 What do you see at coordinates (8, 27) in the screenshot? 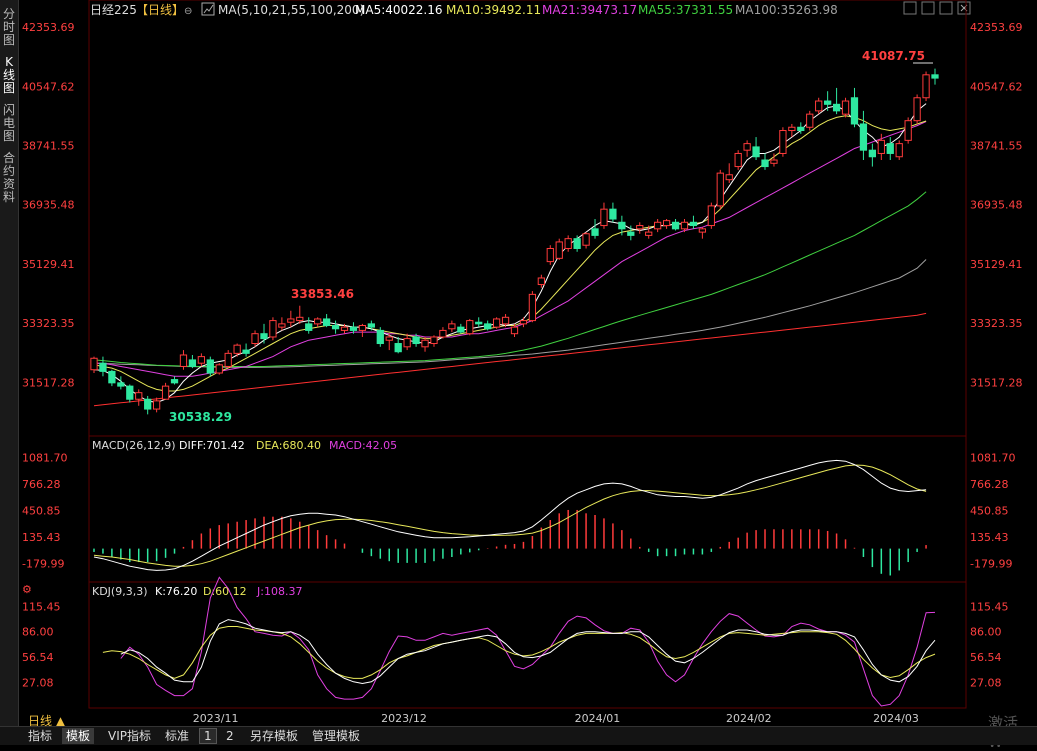
I see `tab-timeshare: 分时图` at bounding box center [8, 27].